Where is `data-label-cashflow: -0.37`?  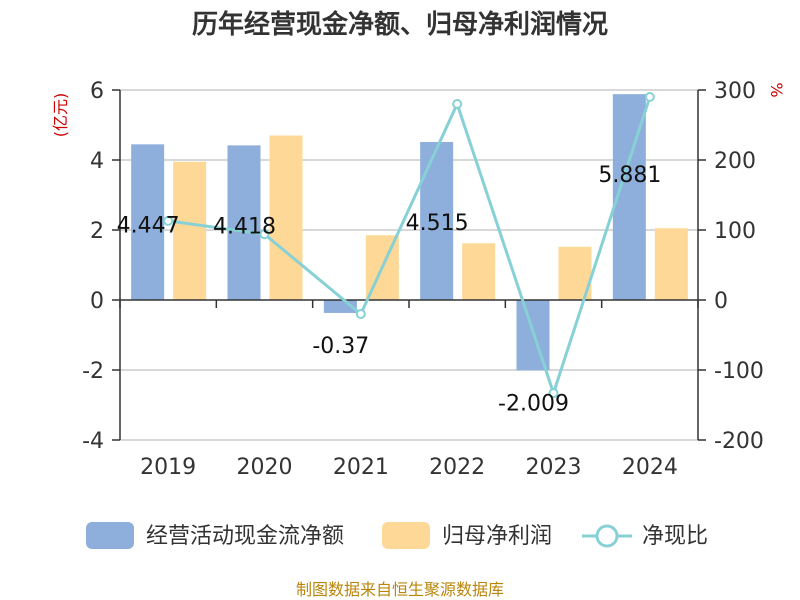
data-label-cashflow: -0.37 is located at coordinates (340, 346).